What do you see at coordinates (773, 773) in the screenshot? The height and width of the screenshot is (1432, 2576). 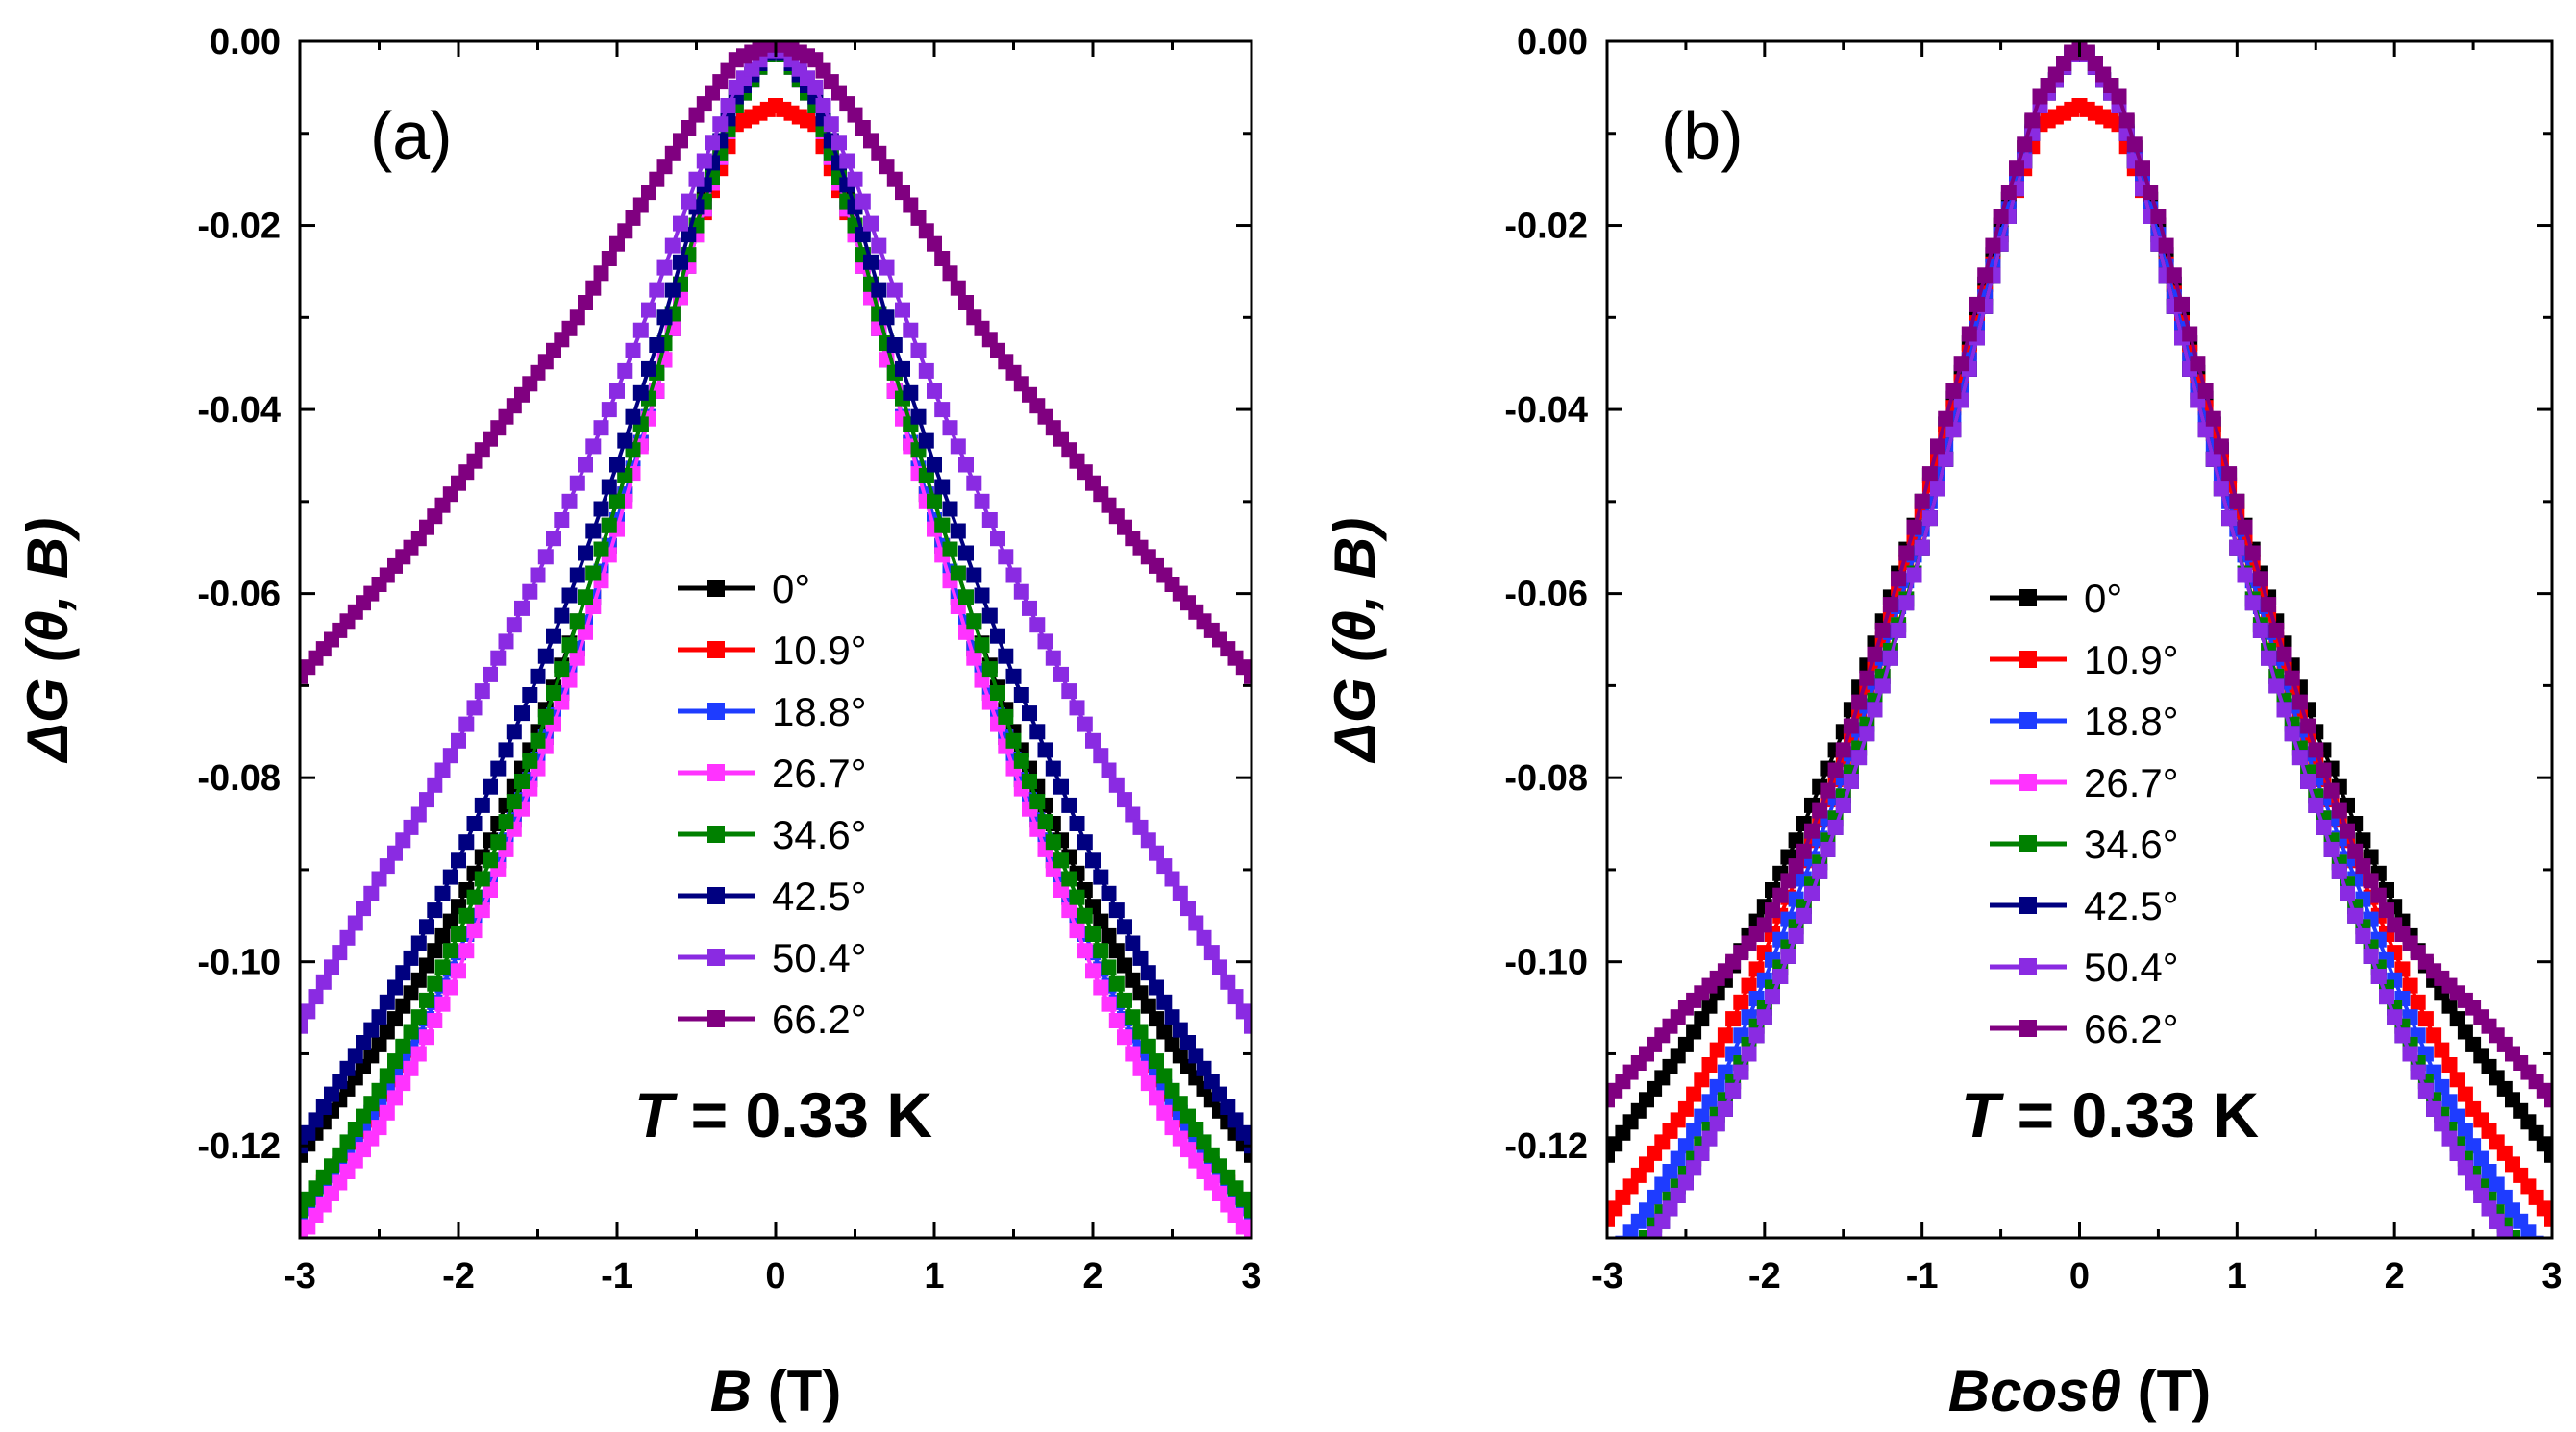 I see `legend-item: 26.7°` at bounding box center [773, 773].